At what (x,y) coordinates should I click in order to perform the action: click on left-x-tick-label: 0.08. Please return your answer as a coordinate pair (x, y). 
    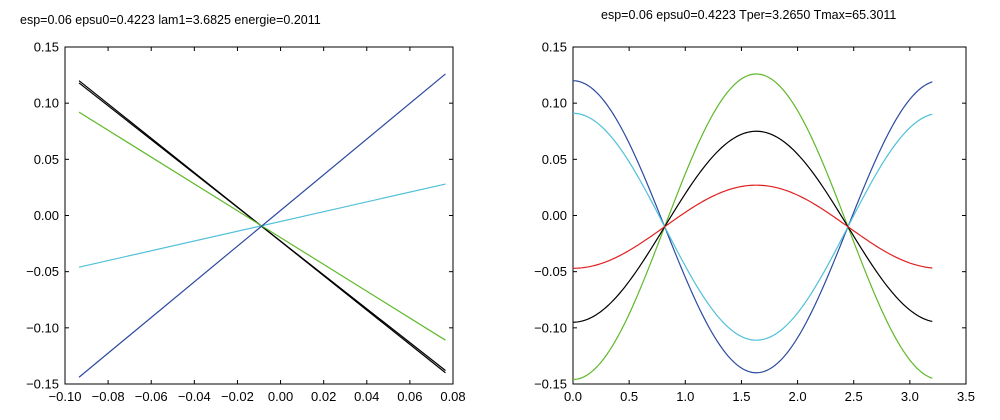
    Looking at the image, I should click on (452, 396).